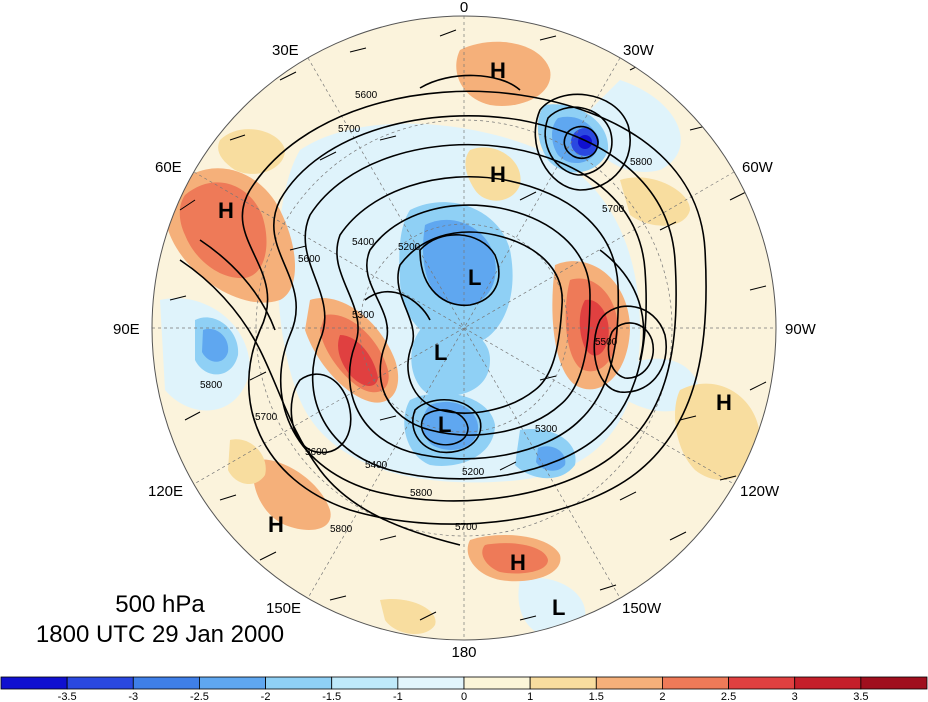 The width and height of the screenshot is (928, 702). What do you see at coordinates (530, 696) in the screenshot?
I see `colorbar-tick-label: 1` at bounding box center [530, 696].